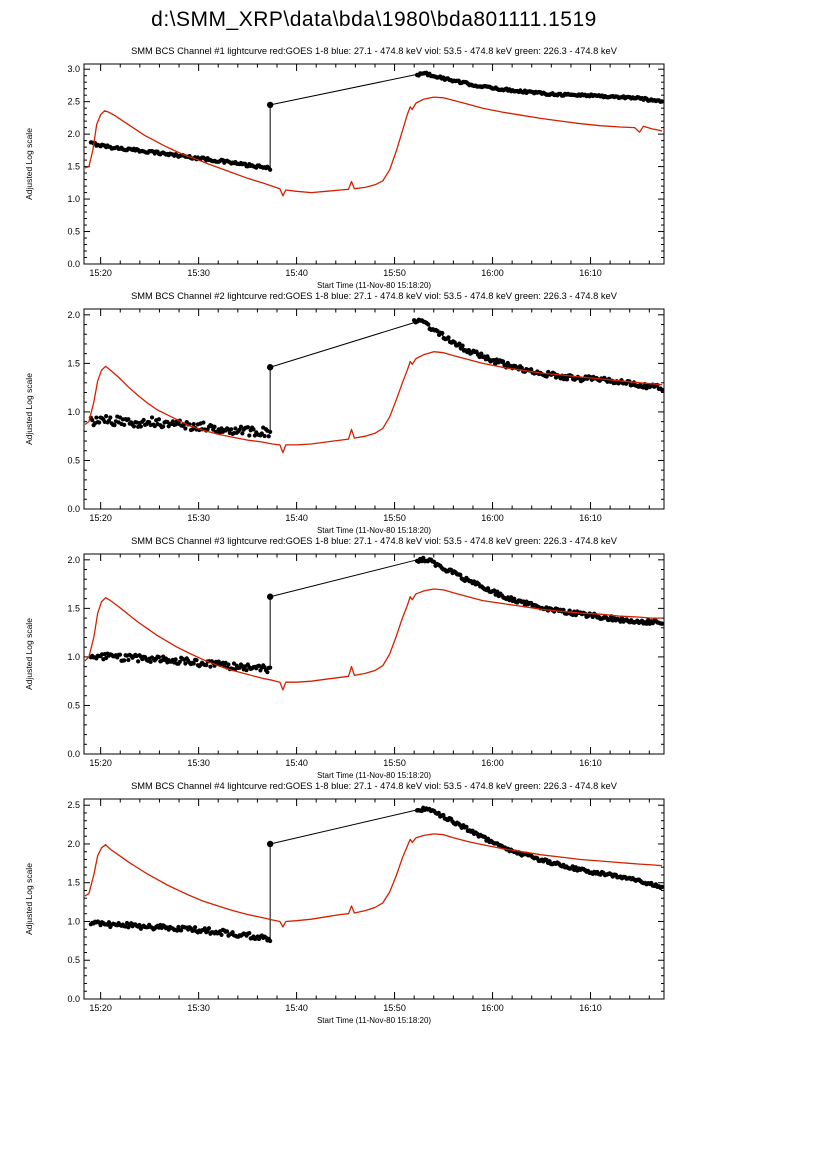 The image size is (826, 1169). I want to click on file-path-title: d:\SMM_XRP\data\bda\1980\bda801111.1519, so click(374, 19).